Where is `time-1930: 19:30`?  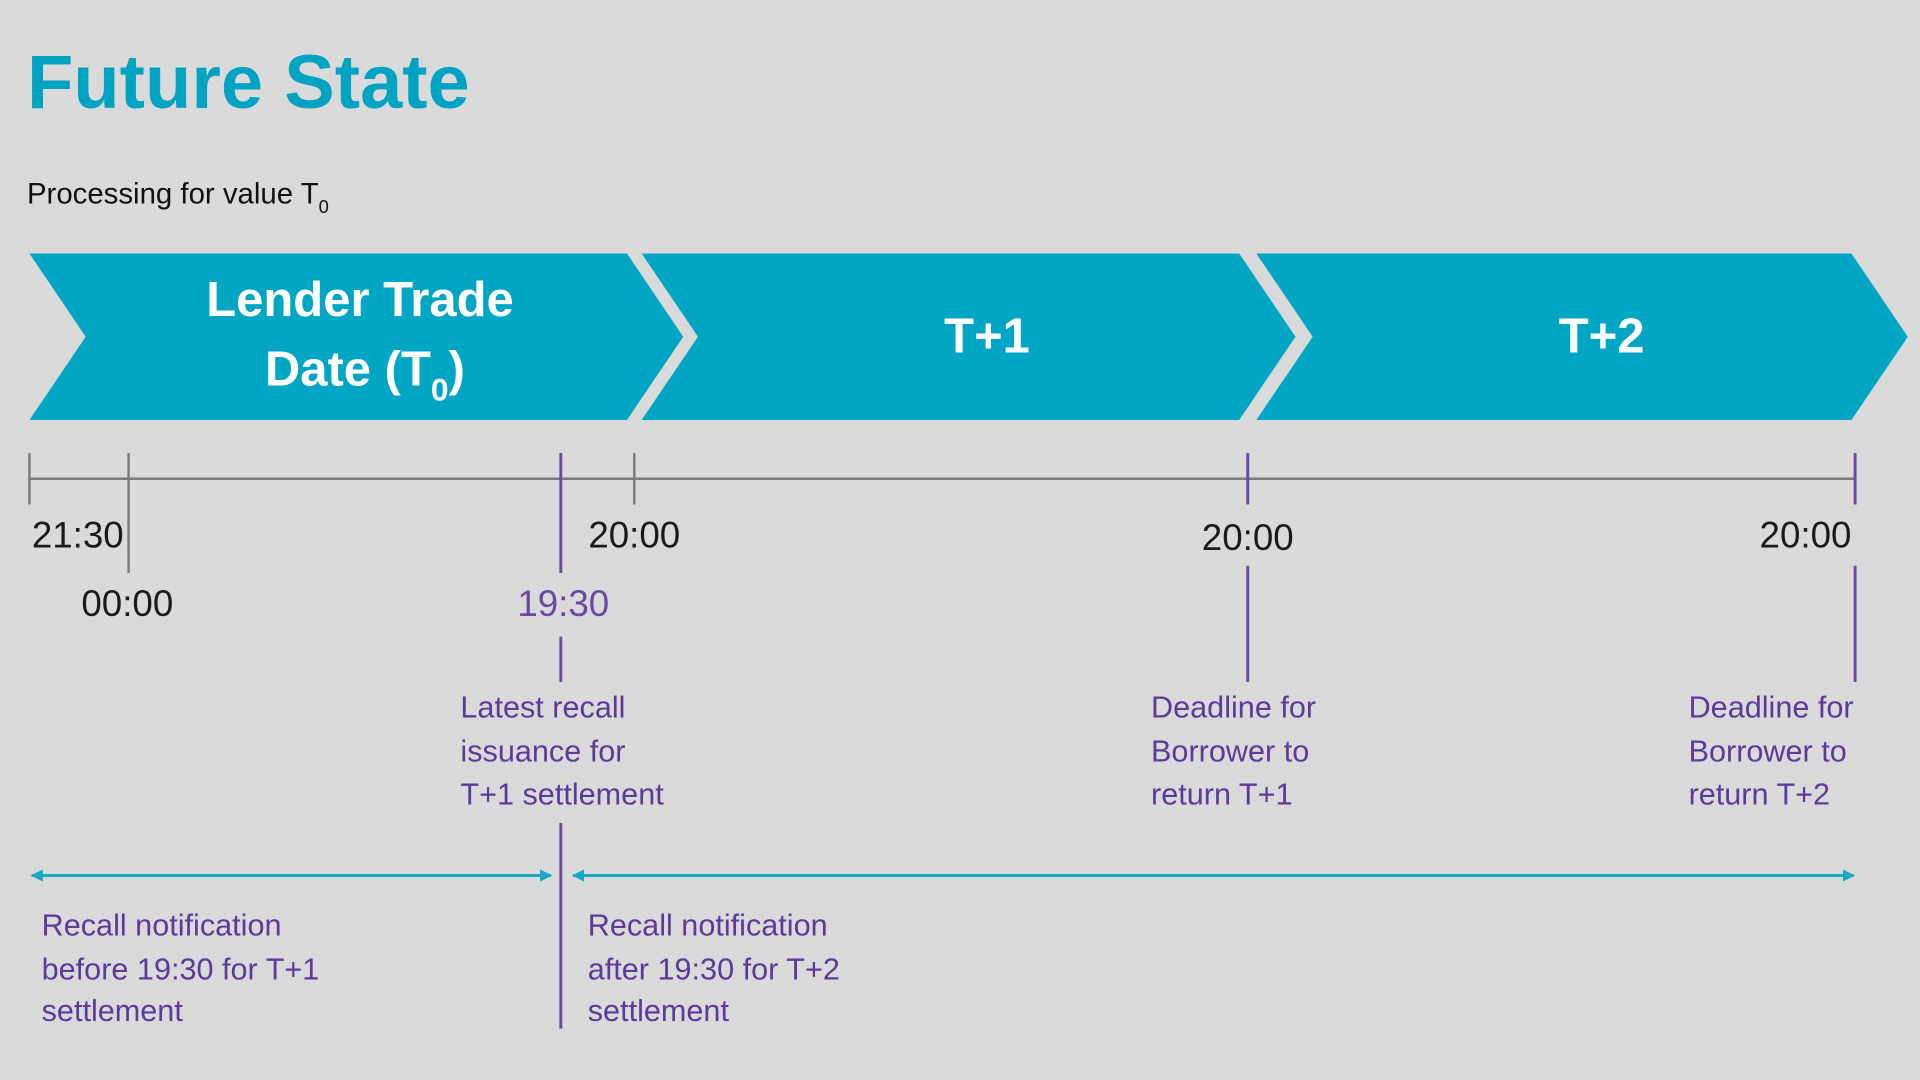
time-1930: 19:30 is located at coordinates (563, 603).